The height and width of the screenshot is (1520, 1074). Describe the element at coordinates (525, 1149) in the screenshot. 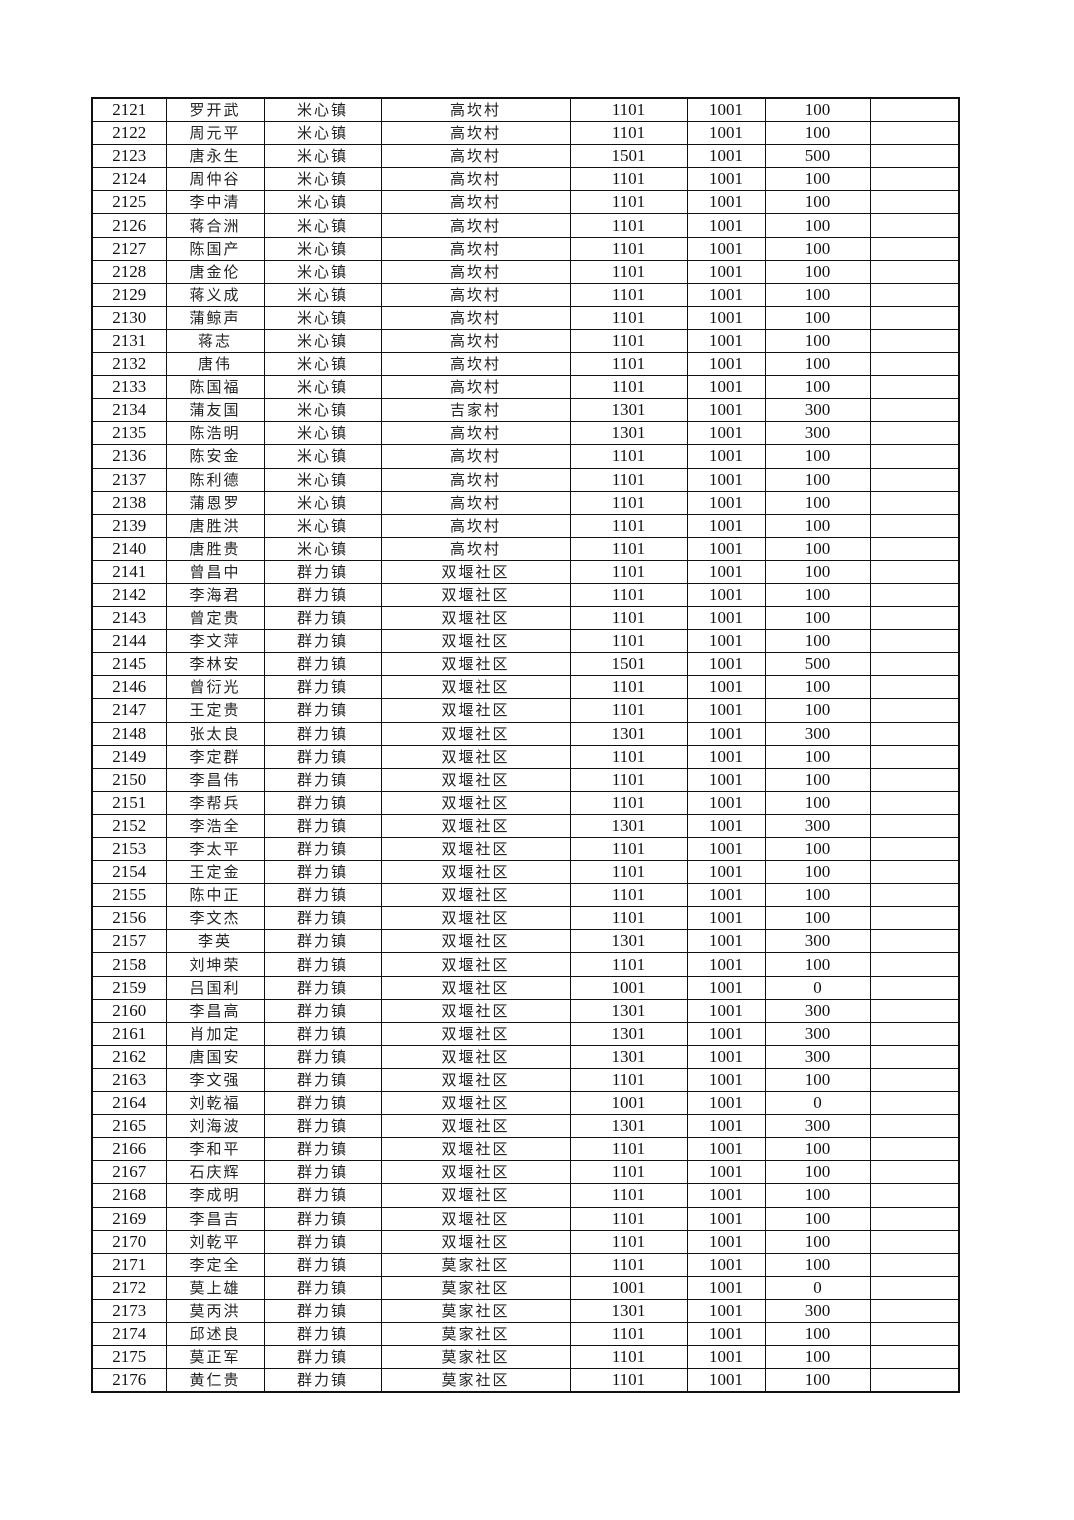

I see `table-row: 2166 李和平 群力镇 双堰社区 1101 1001 100` at that location.